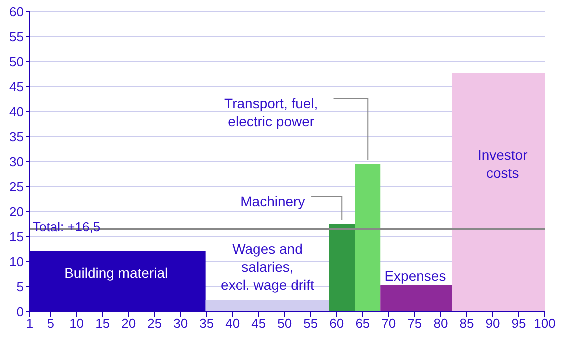 This screenshot has width=567, height=340. Describe the element at coordinates (17, 162) in the screenshot. I see `y-tick-label: 30` at that location.